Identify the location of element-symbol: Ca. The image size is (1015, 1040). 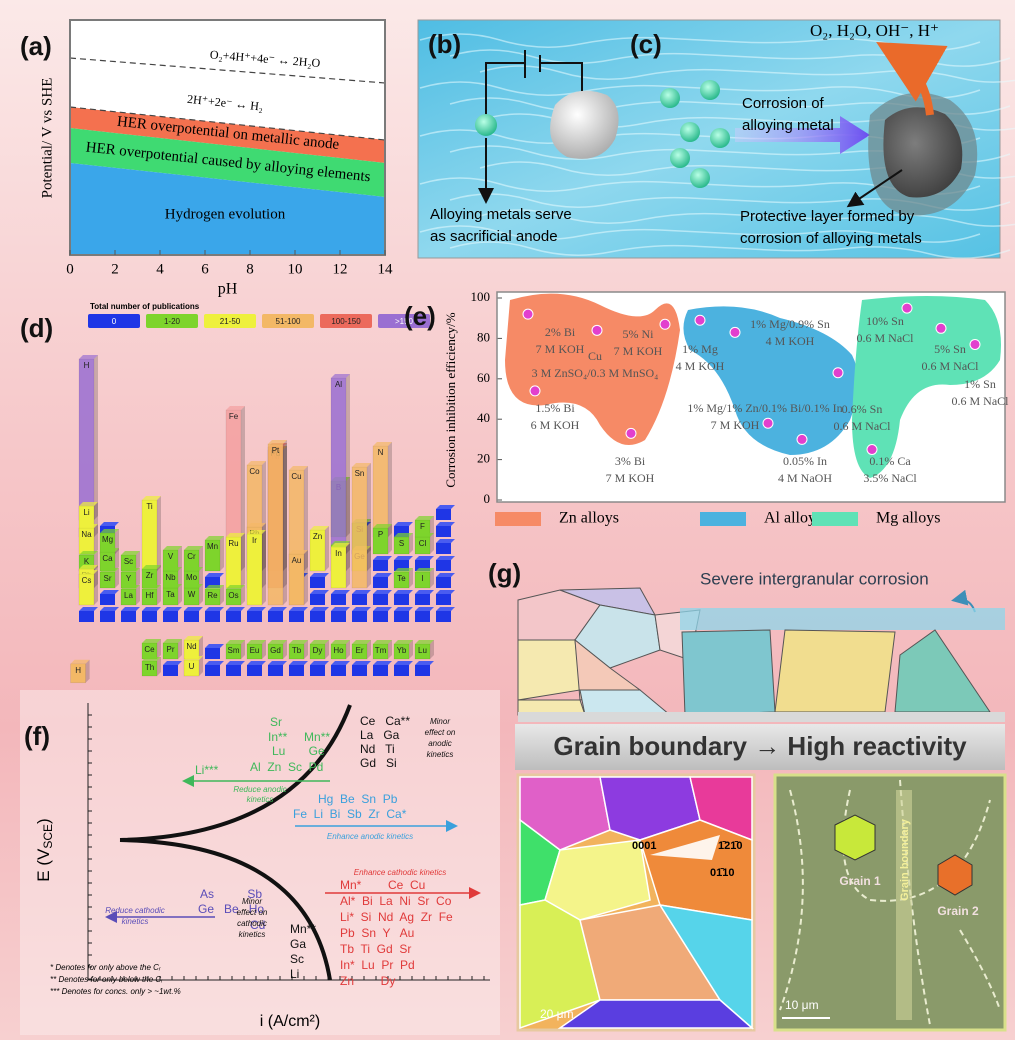
(107, 558).